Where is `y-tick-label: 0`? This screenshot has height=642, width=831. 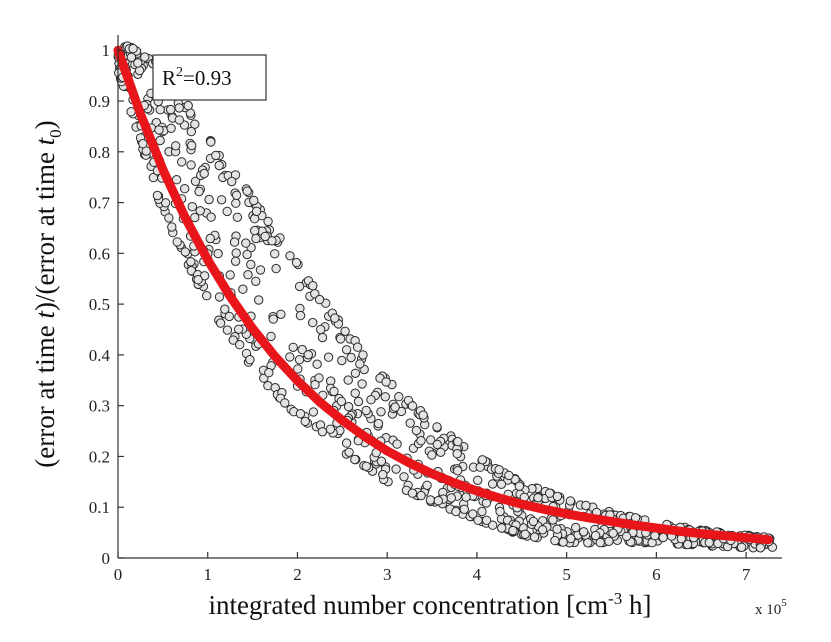 y-tick-label: 0 is located at coordinates (106, 558).